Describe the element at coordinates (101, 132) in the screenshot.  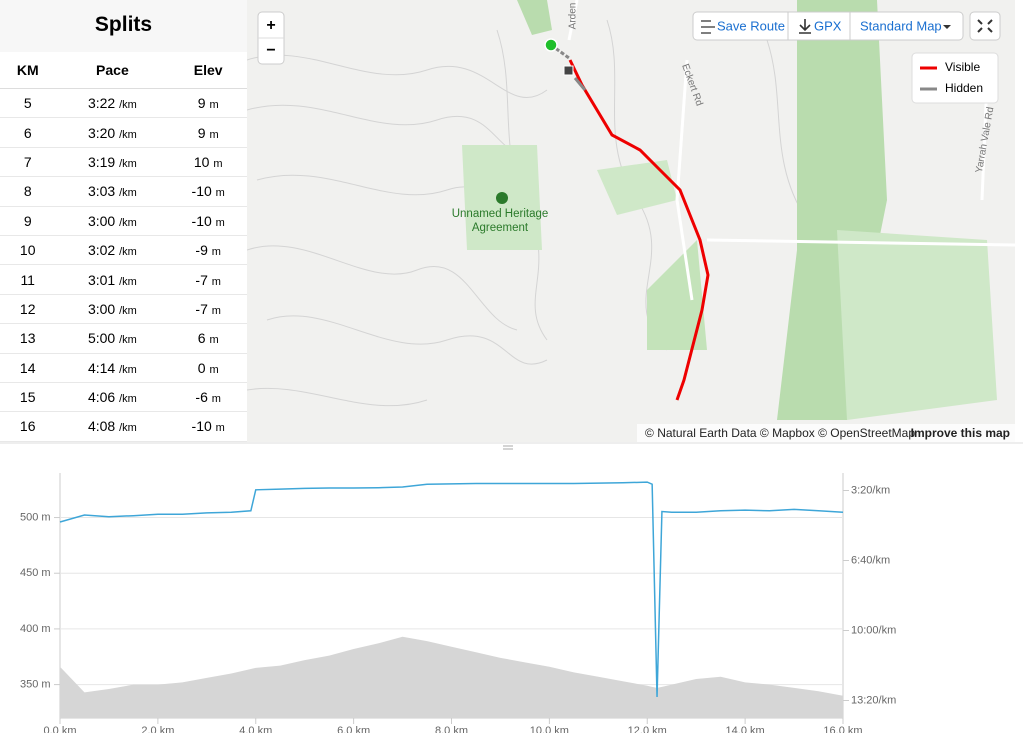
I see `pace-value: 3:20` at that location.